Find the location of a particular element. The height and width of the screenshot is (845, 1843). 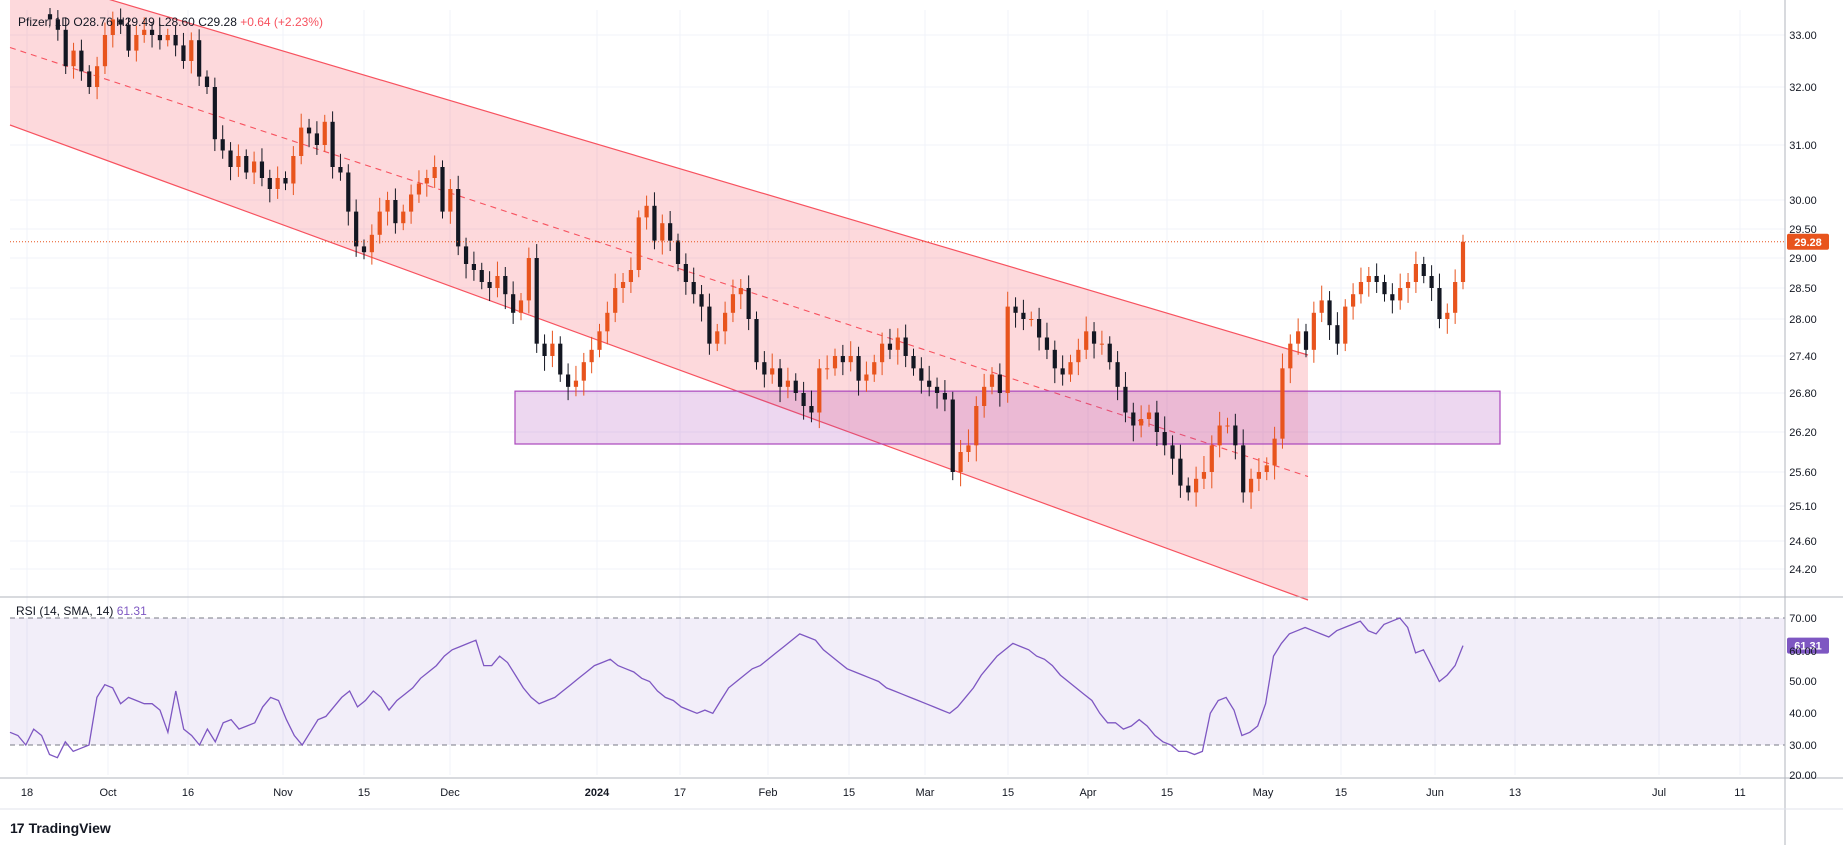

time-tick-label: 18 is located at coordinates (27, 793).